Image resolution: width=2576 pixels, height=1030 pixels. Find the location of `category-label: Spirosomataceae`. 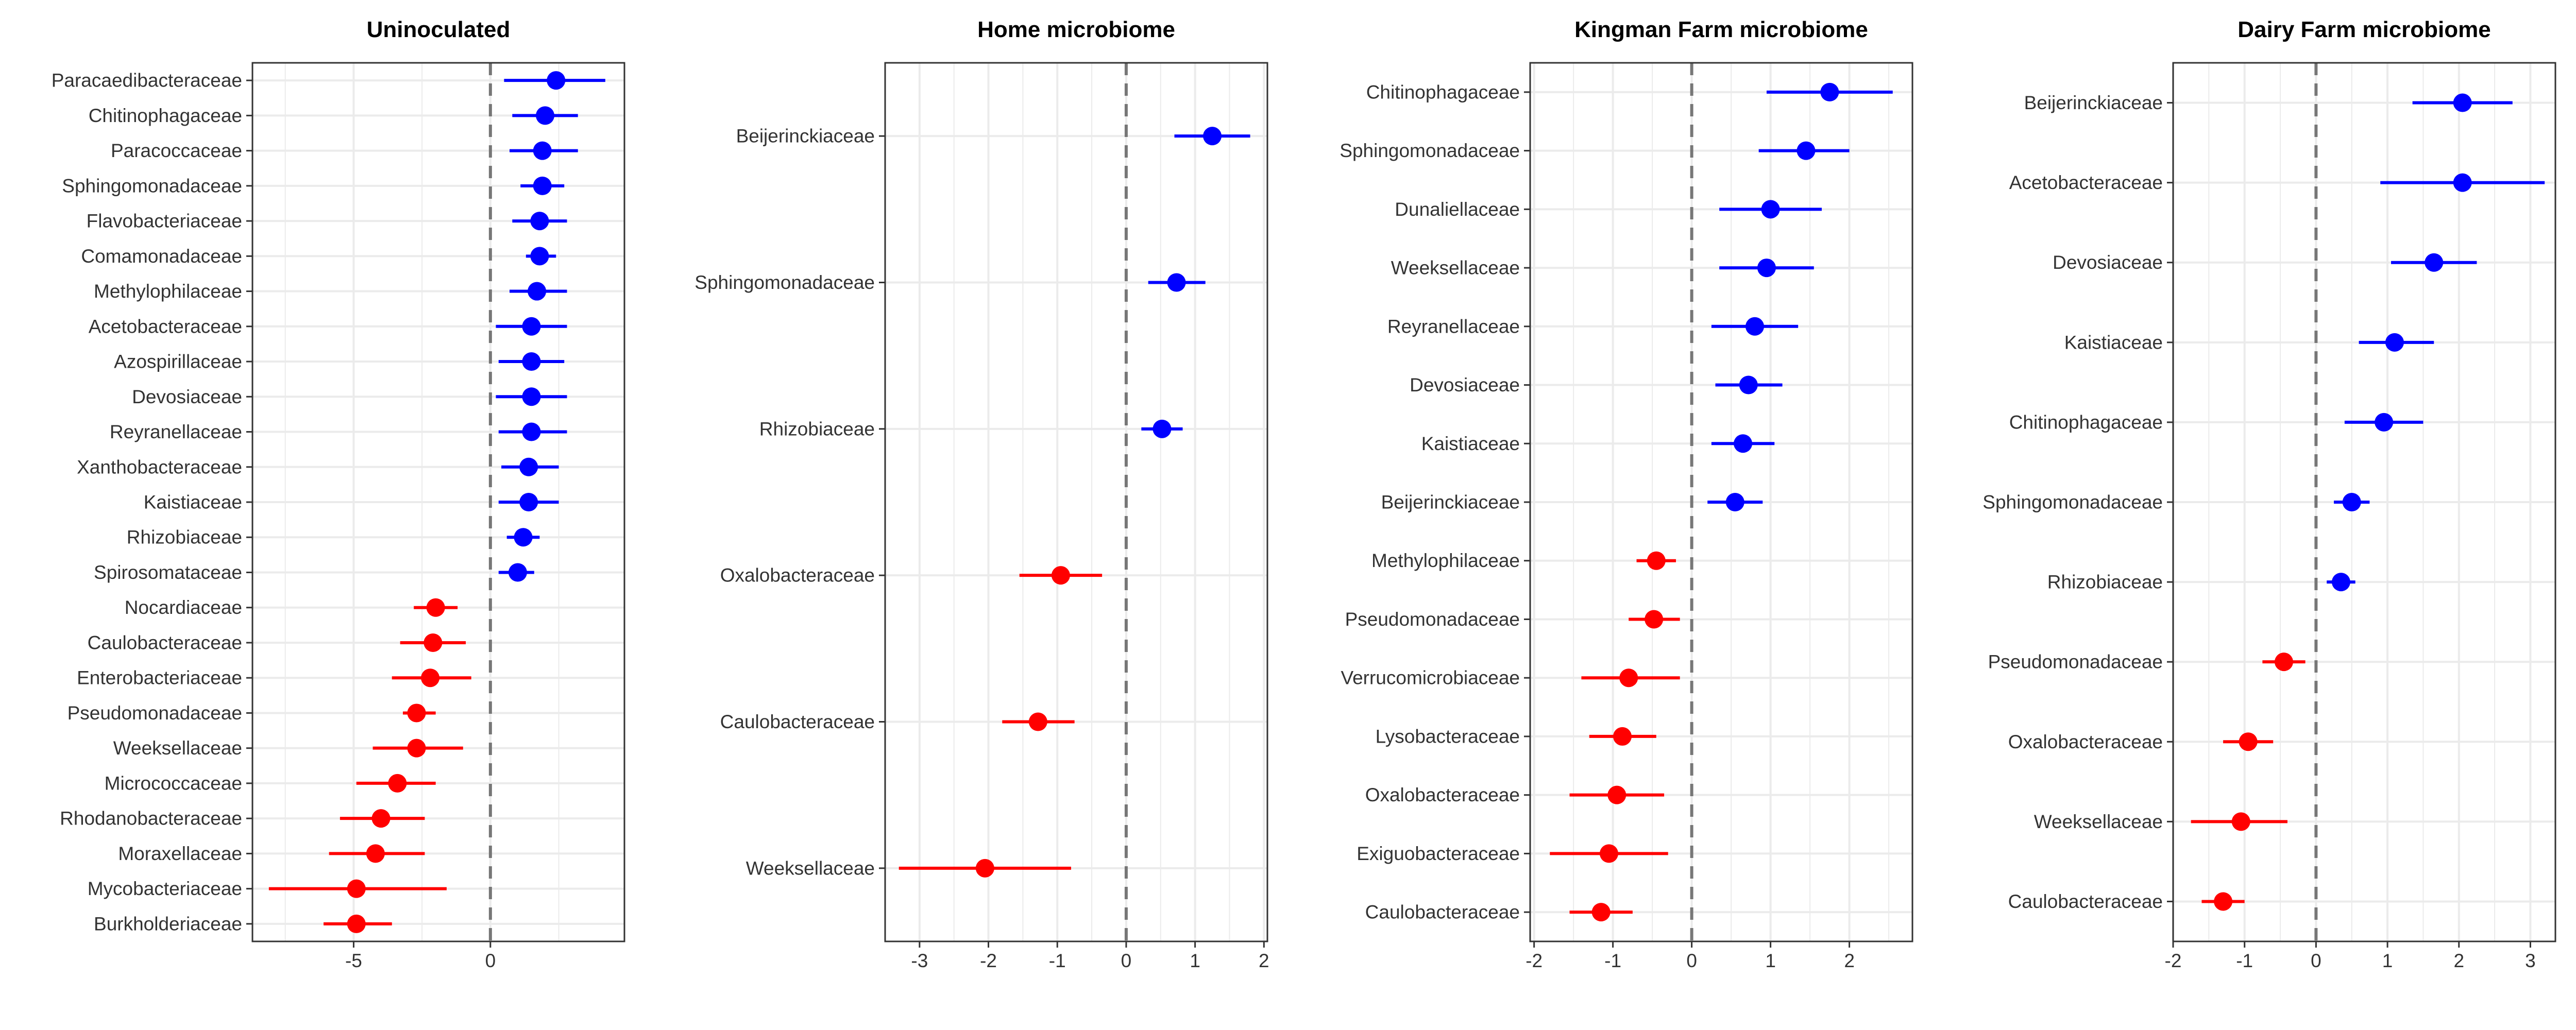

category-label: Spirosomataceae is located at coordinates (168, 572).